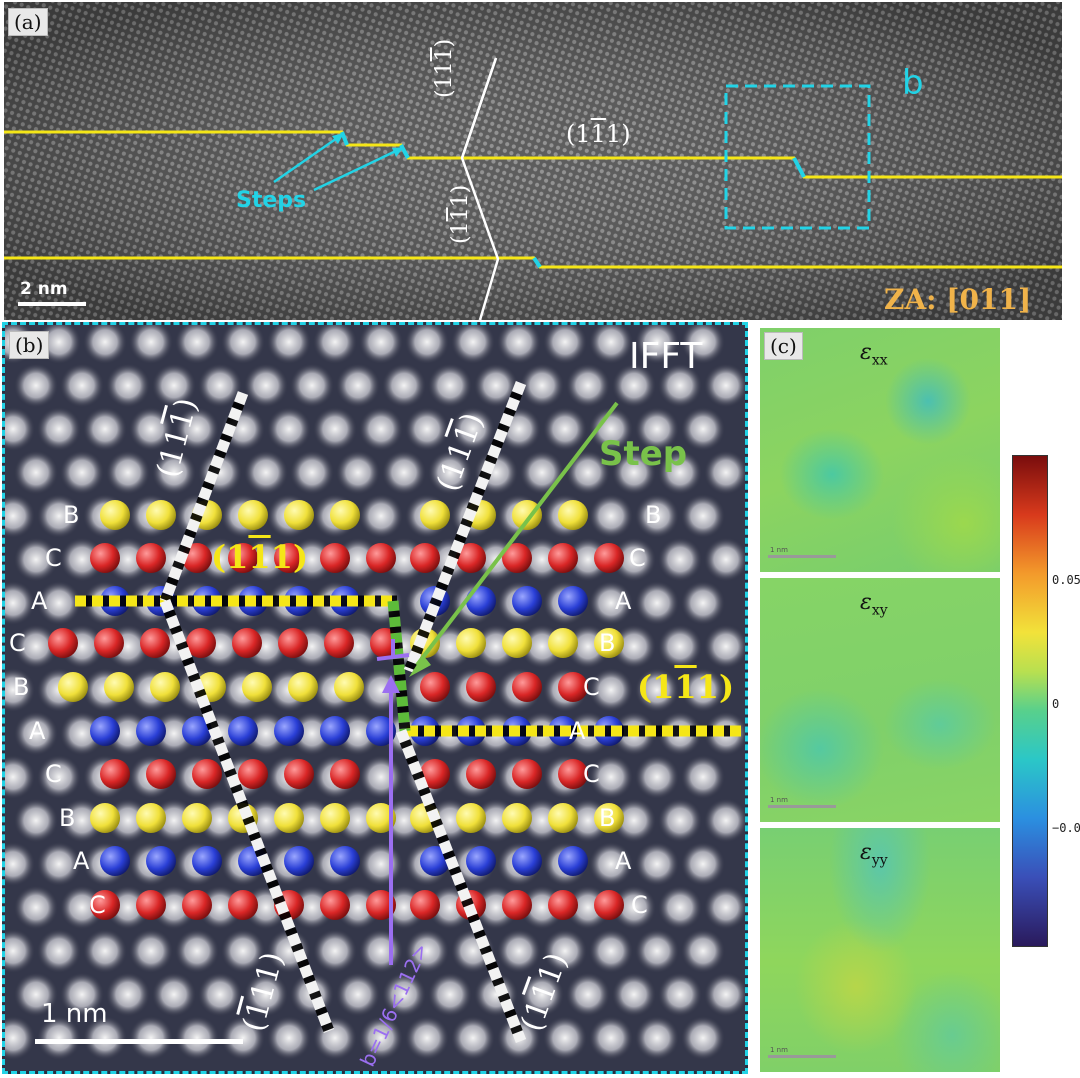  Describe the element at coordinates (465, 527) in the screenshot. I see `trace-111-right-upper` at that location.